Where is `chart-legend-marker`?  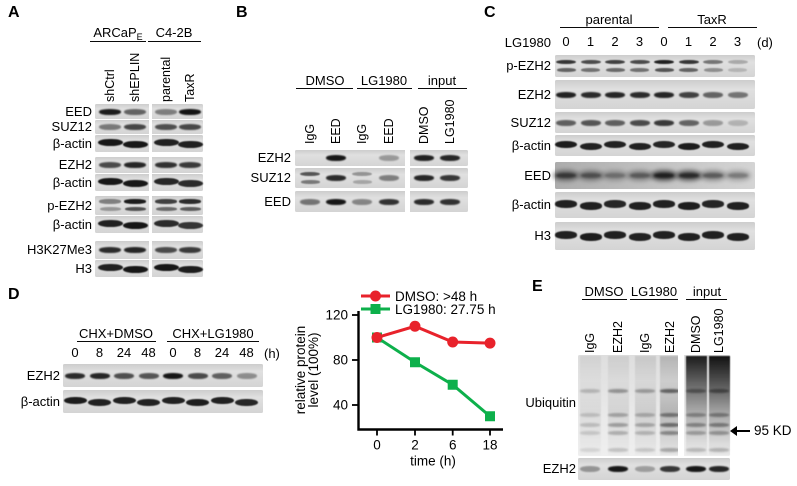
chart-legend-marker is located at coordinates (375, 309).